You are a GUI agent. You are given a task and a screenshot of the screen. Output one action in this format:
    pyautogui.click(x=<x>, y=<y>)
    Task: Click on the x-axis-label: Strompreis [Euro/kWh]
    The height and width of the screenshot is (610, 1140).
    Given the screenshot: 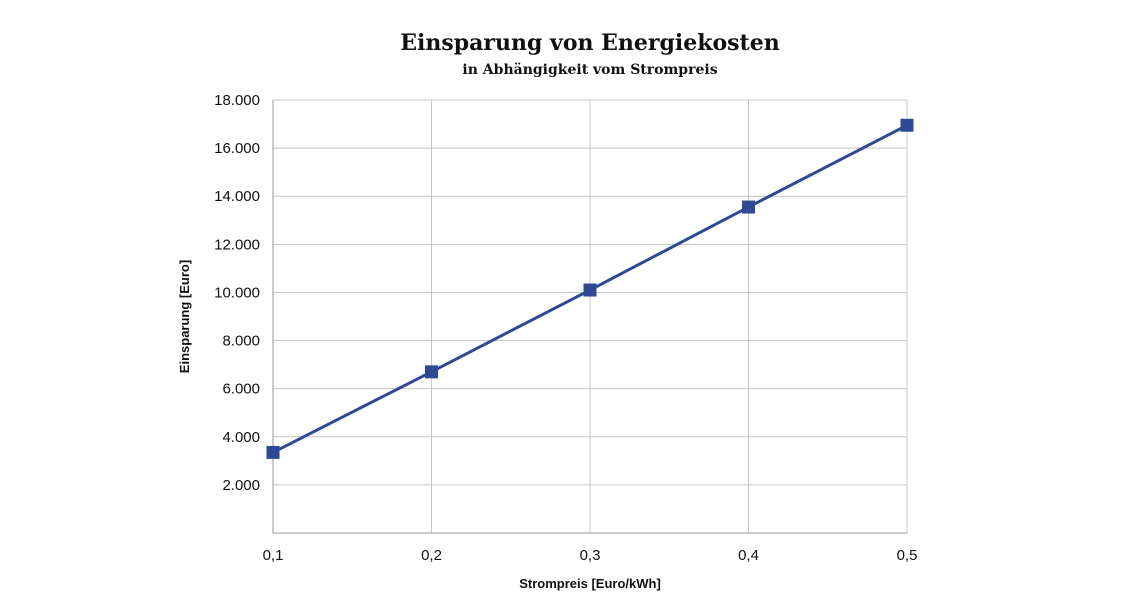 What is the action you would take?
    pyautogui.click(x=590, y=583)
    